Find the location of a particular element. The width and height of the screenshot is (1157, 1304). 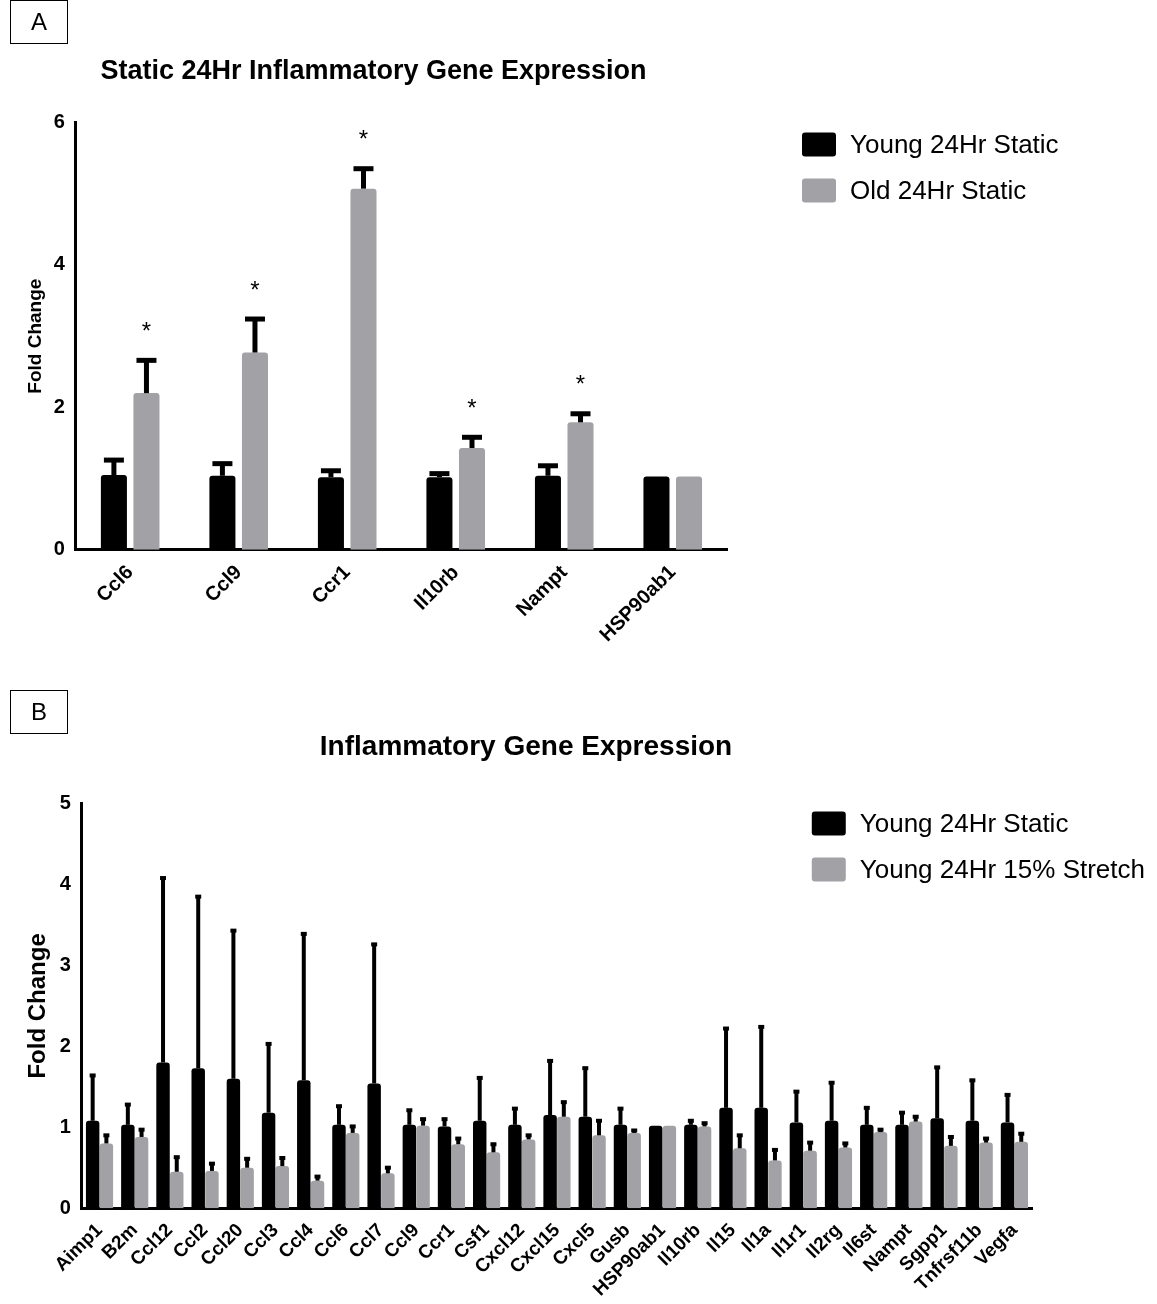

y-tick-label: 5 is located at coordinates (65, 802).